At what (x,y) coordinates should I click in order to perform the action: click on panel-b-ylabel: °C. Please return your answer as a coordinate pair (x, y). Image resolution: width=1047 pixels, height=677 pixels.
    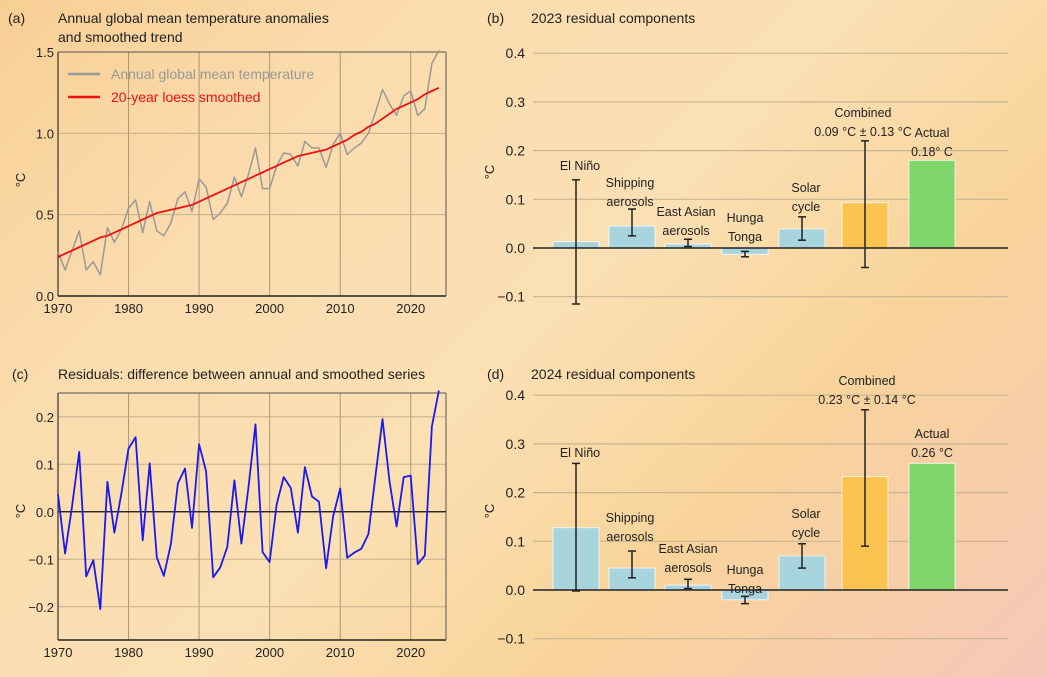
    Looking at the image, I should click on (489, 172).